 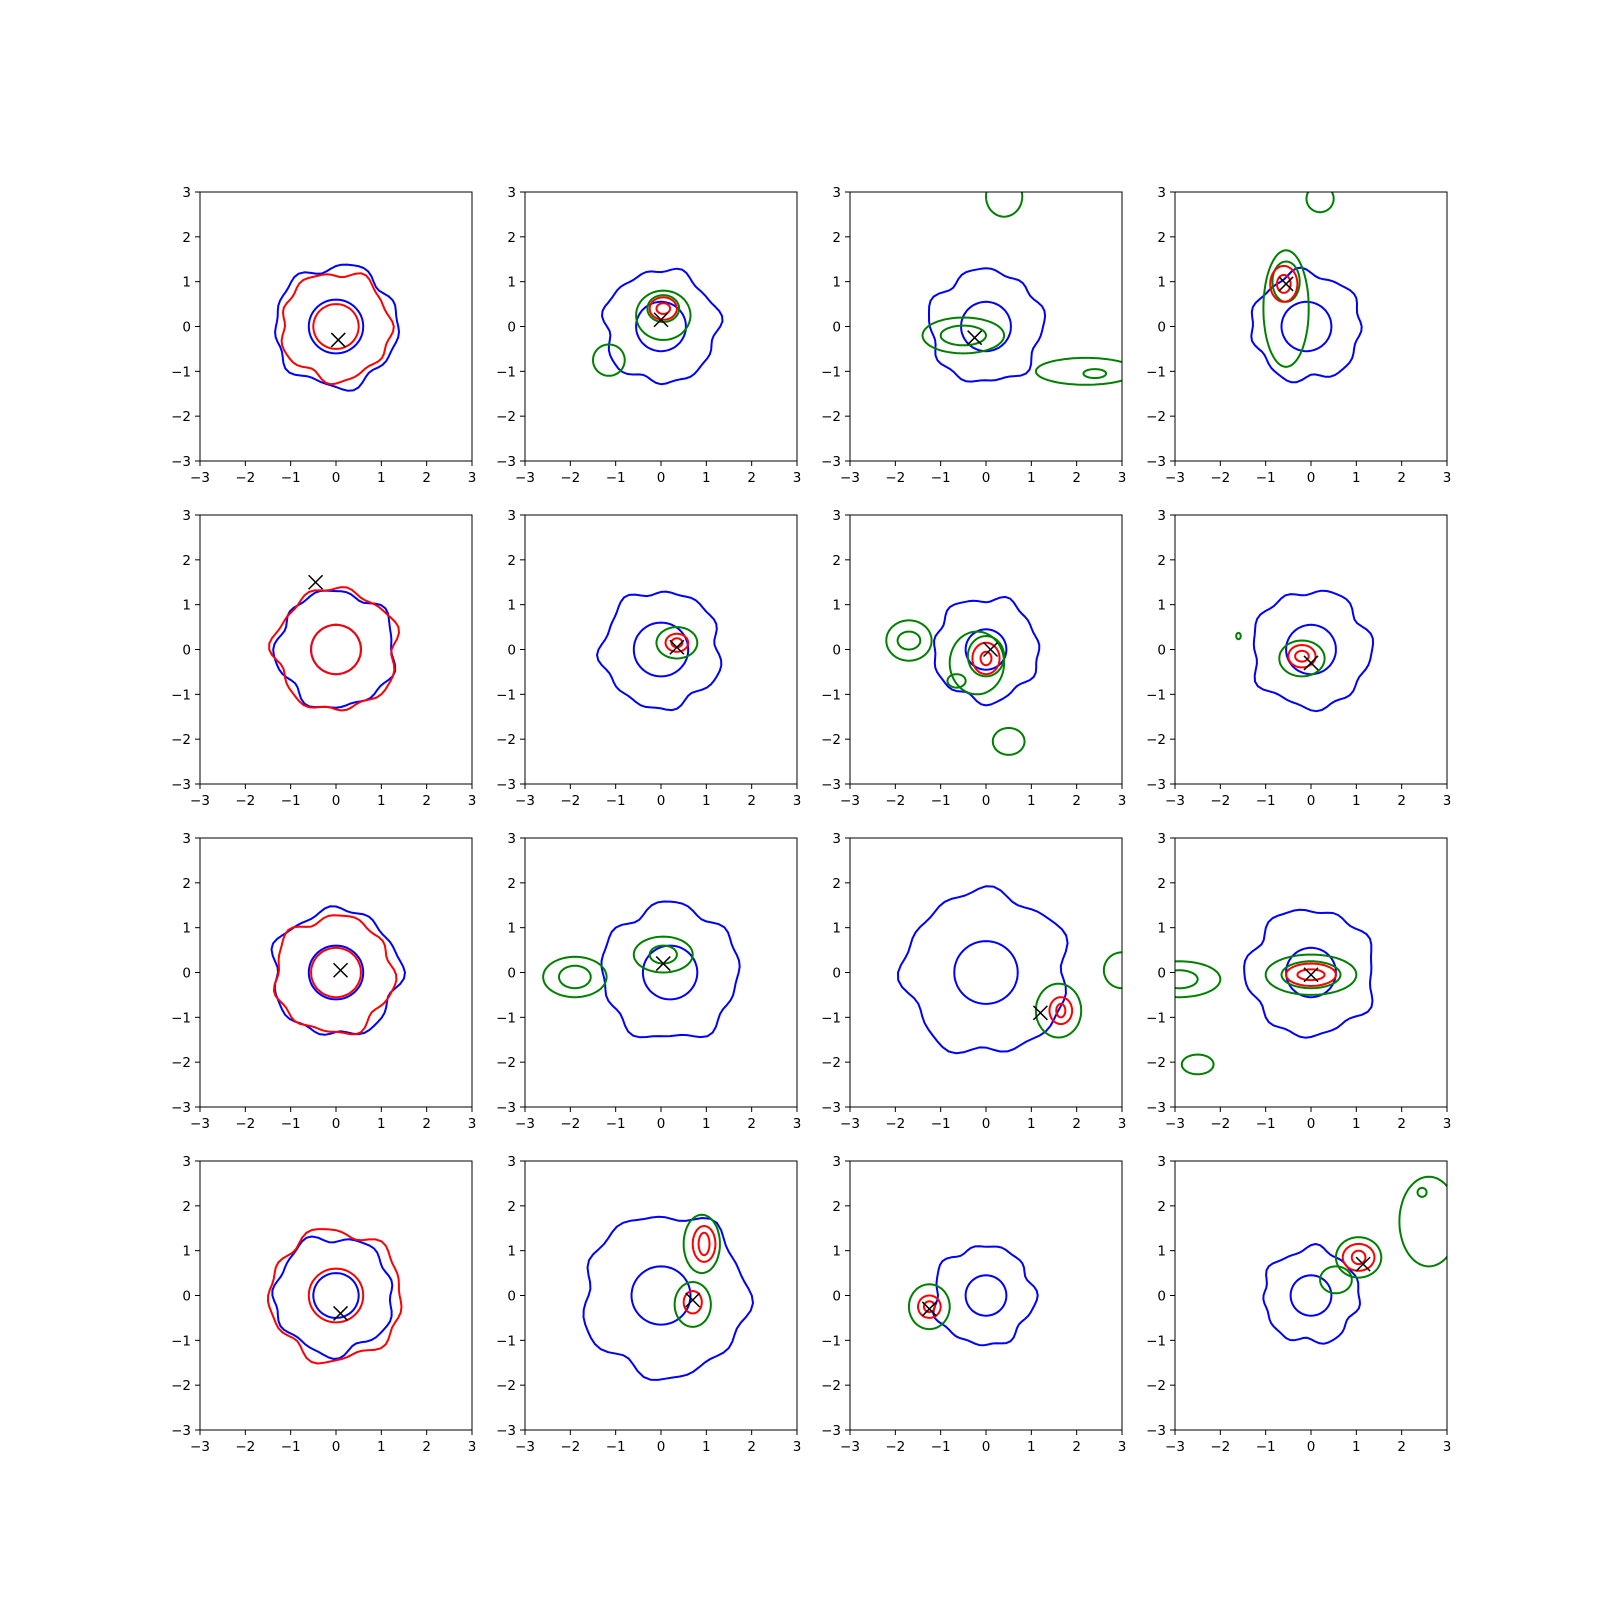 I want to click on subplot-14: −3 −2 −1 0 1 2 3 −3 −2 −1 0 1 2 3, so click(x=648, y=1304).